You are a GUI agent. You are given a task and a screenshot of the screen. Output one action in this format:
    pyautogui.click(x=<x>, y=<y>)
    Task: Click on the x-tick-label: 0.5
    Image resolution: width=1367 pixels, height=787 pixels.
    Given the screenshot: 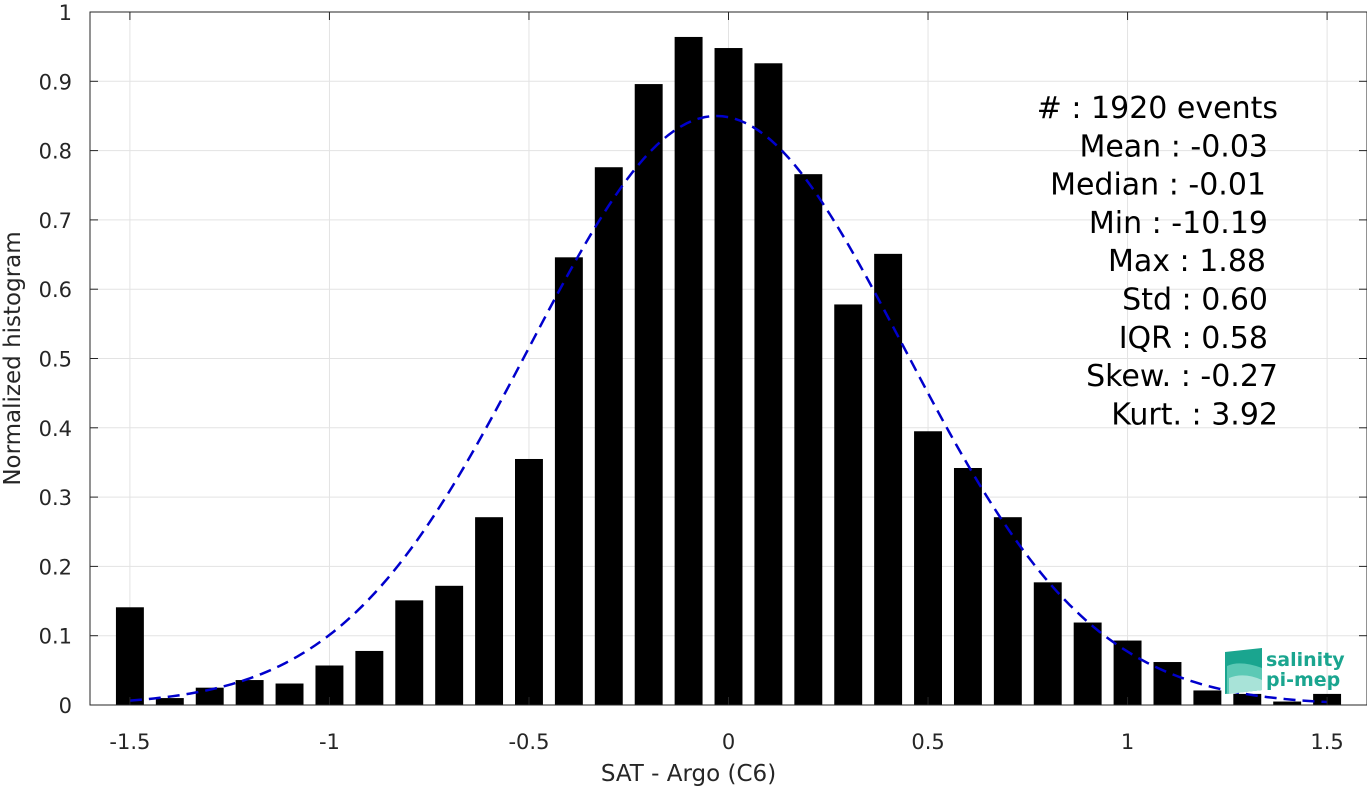 What is the action you would take?
    pyautogui.click(x=927, y=742)
    